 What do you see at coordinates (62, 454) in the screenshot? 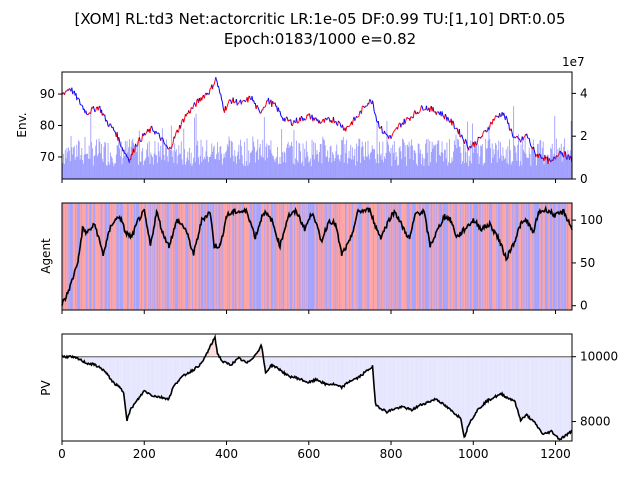
I see `x-tick-label: 0` at bounding box center [62, 454].